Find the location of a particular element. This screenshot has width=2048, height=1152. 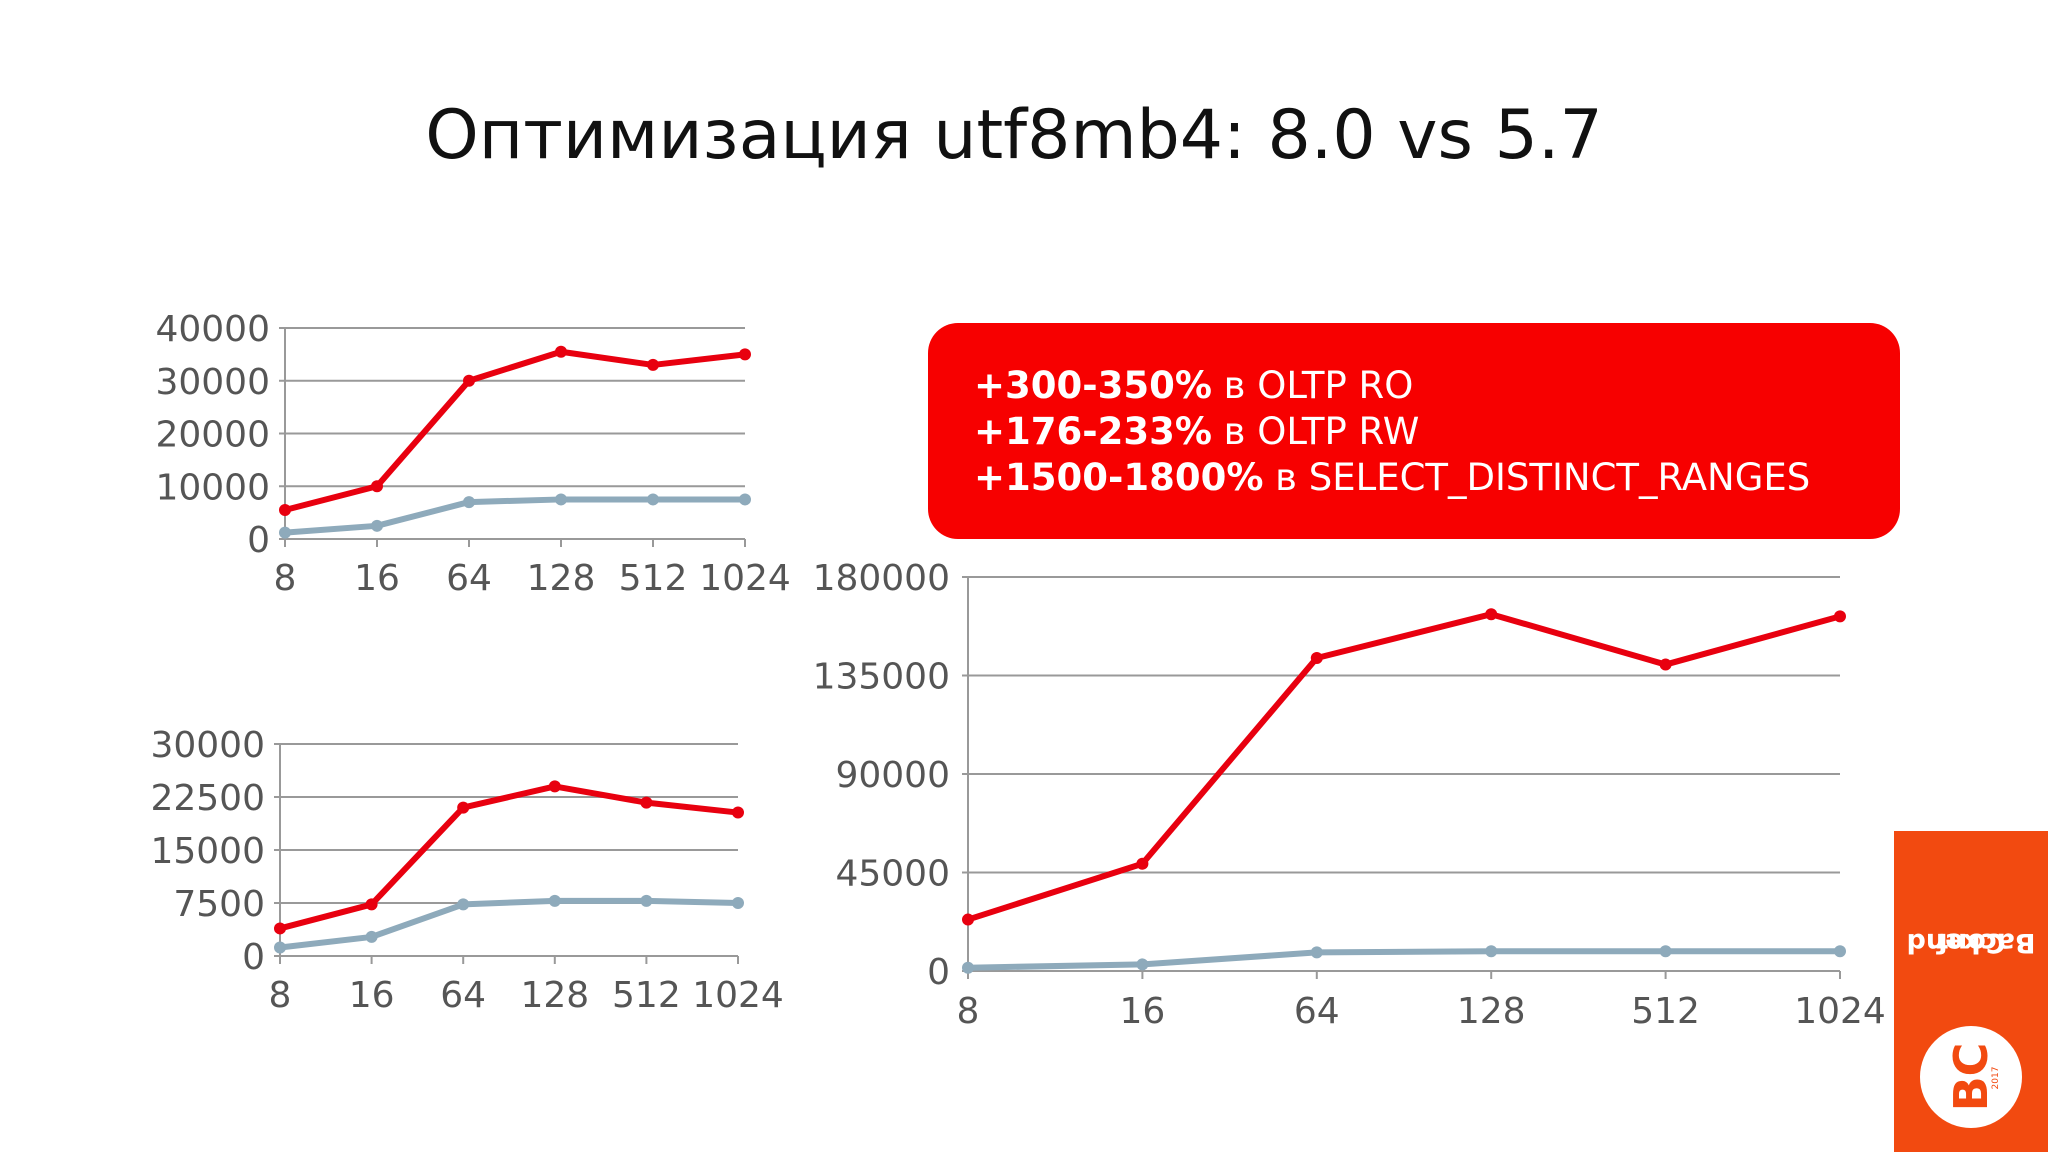

callout-line-select-distinct: +1500-1800% в SELECT_DISTINCT_RANGES is located at coordinates (1437, 478).